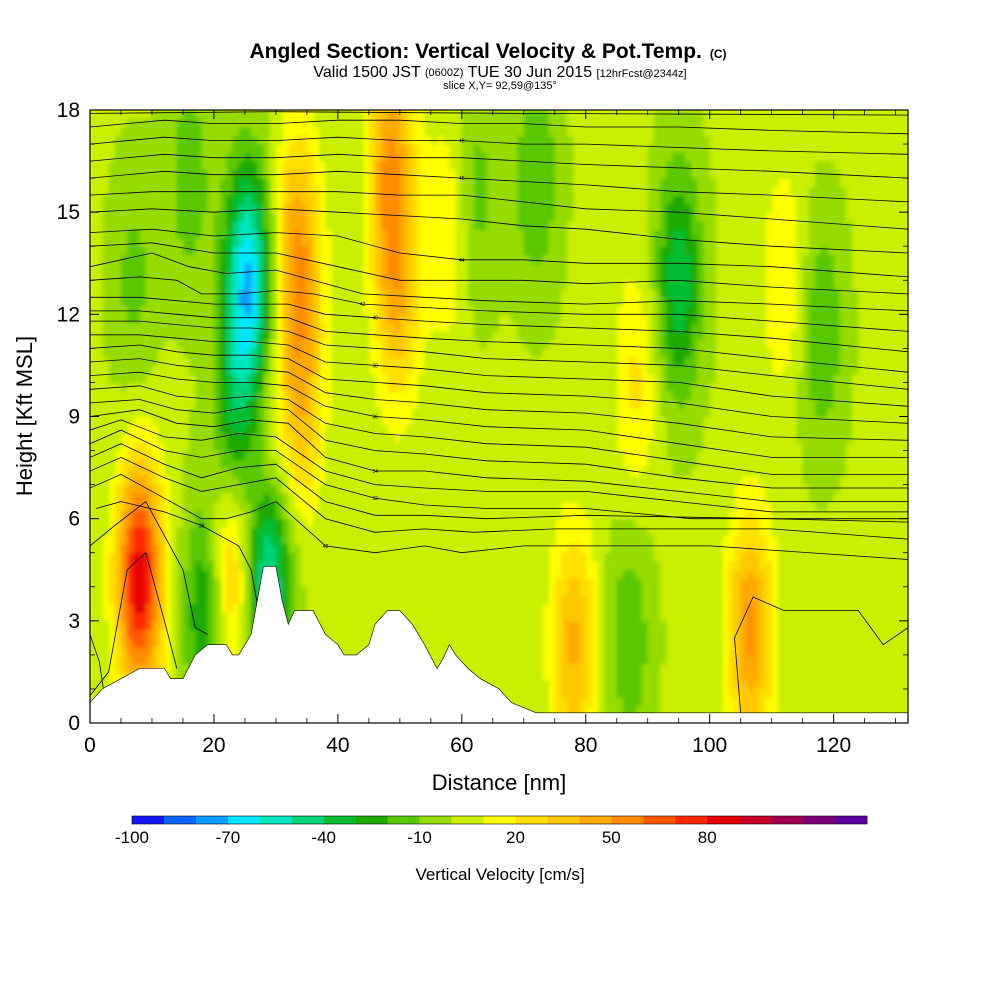  Describe the element at coordinates (24, 416) in the screenshot. I see `y-axis-label: Height [Kft MSL]` at that location.